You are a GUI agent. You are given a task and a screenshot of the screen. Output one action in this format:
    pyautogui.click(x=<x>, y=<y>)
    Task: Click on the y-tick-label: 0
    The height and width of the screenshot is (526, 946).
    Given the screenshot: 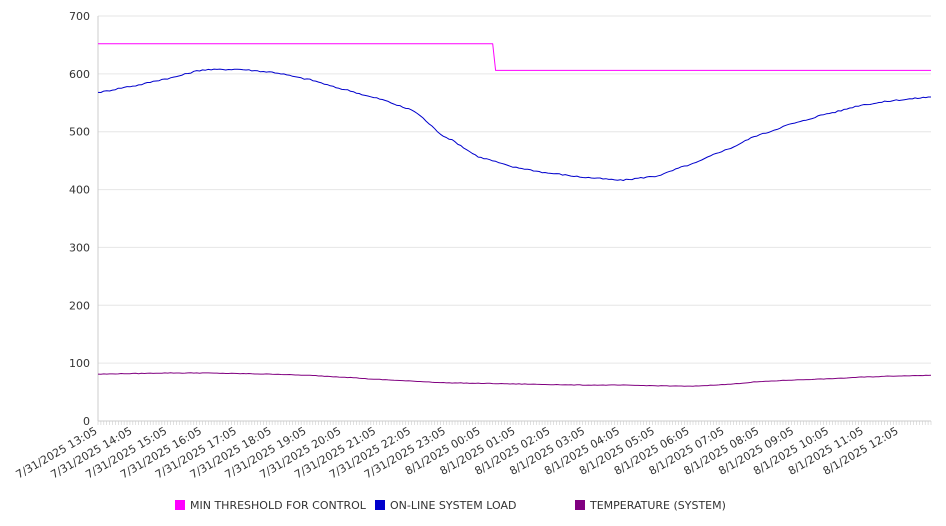 What is the action you would take?
    pyautogui.click(x=86, y=421)
    